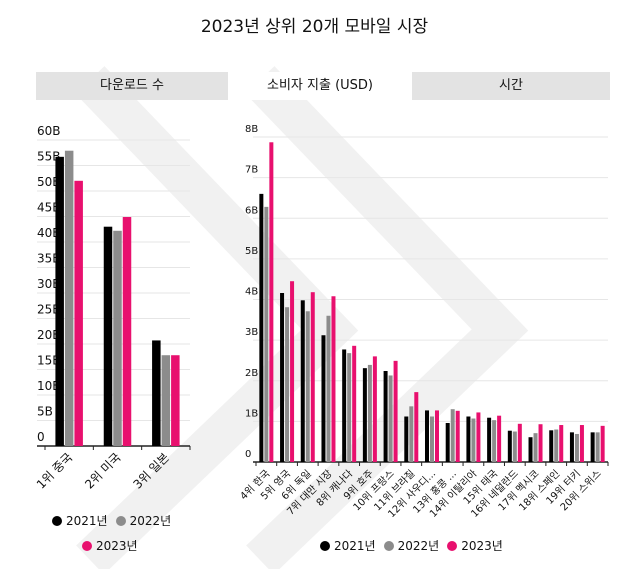  I want to click on bar-2023년-19위 터키, so click(581, 443).